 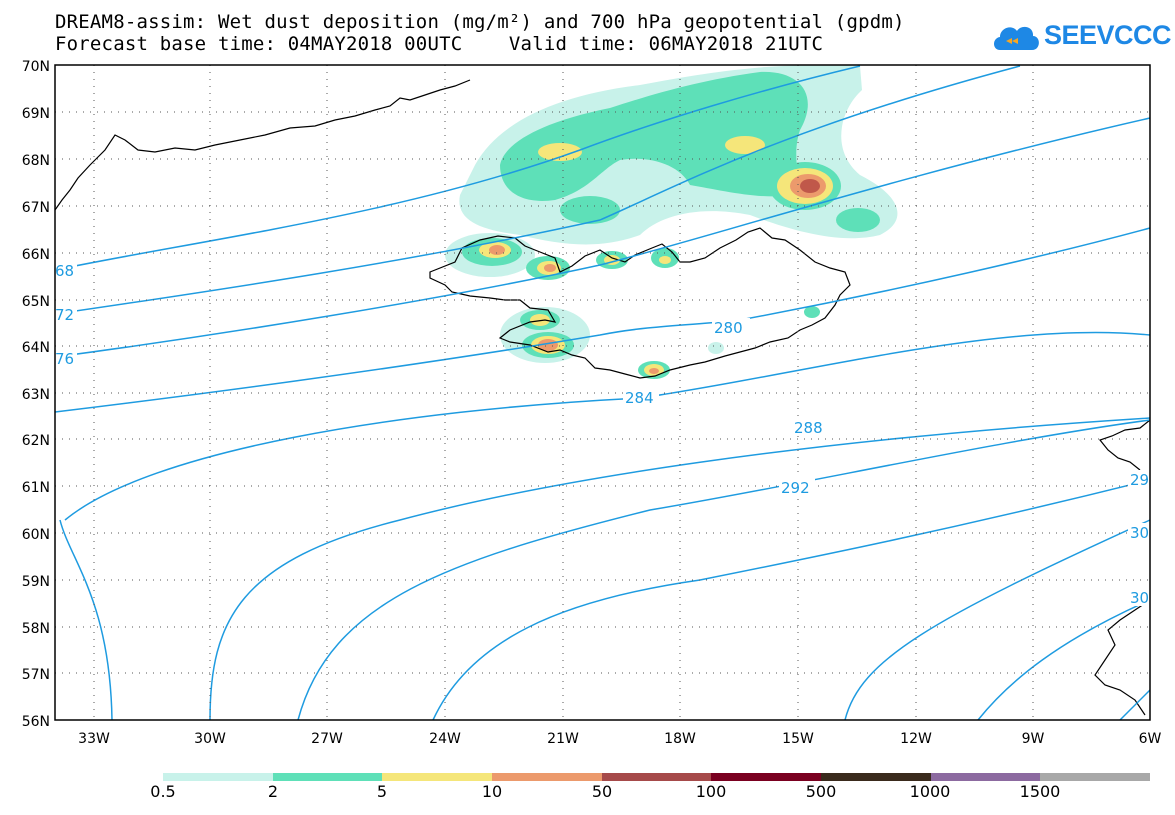 What do you see at coordinates (798, 739) in the screenshot?
I see `lon-label: 15W` at bounding box center [798, 739].